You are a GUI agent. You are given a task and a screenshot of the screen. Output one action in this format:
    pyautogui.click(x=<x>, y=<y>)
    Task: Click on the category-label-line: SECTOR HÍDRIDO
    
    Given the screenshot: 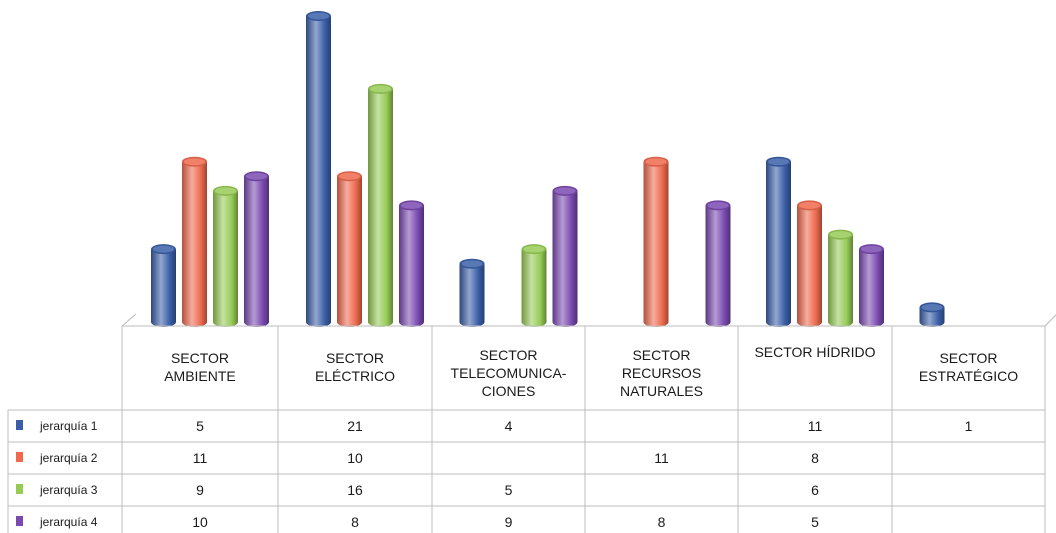 What is the action you would take?
    pyautogui.click(x=814, y=352)
    